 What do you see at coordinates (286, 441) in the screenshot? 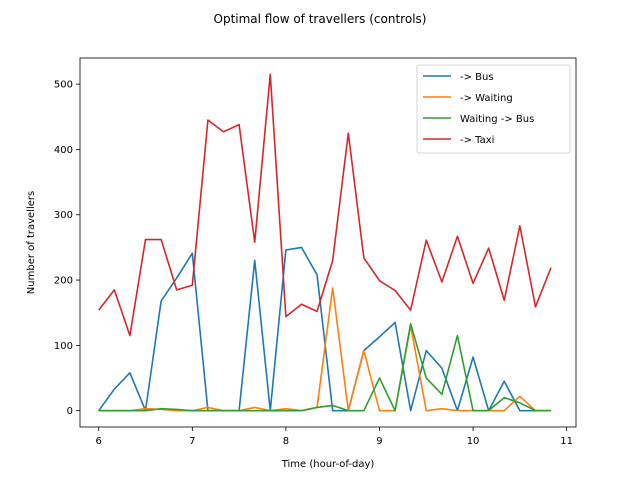
I see `x-tick-label: 8` at bounding box center [286, 441].